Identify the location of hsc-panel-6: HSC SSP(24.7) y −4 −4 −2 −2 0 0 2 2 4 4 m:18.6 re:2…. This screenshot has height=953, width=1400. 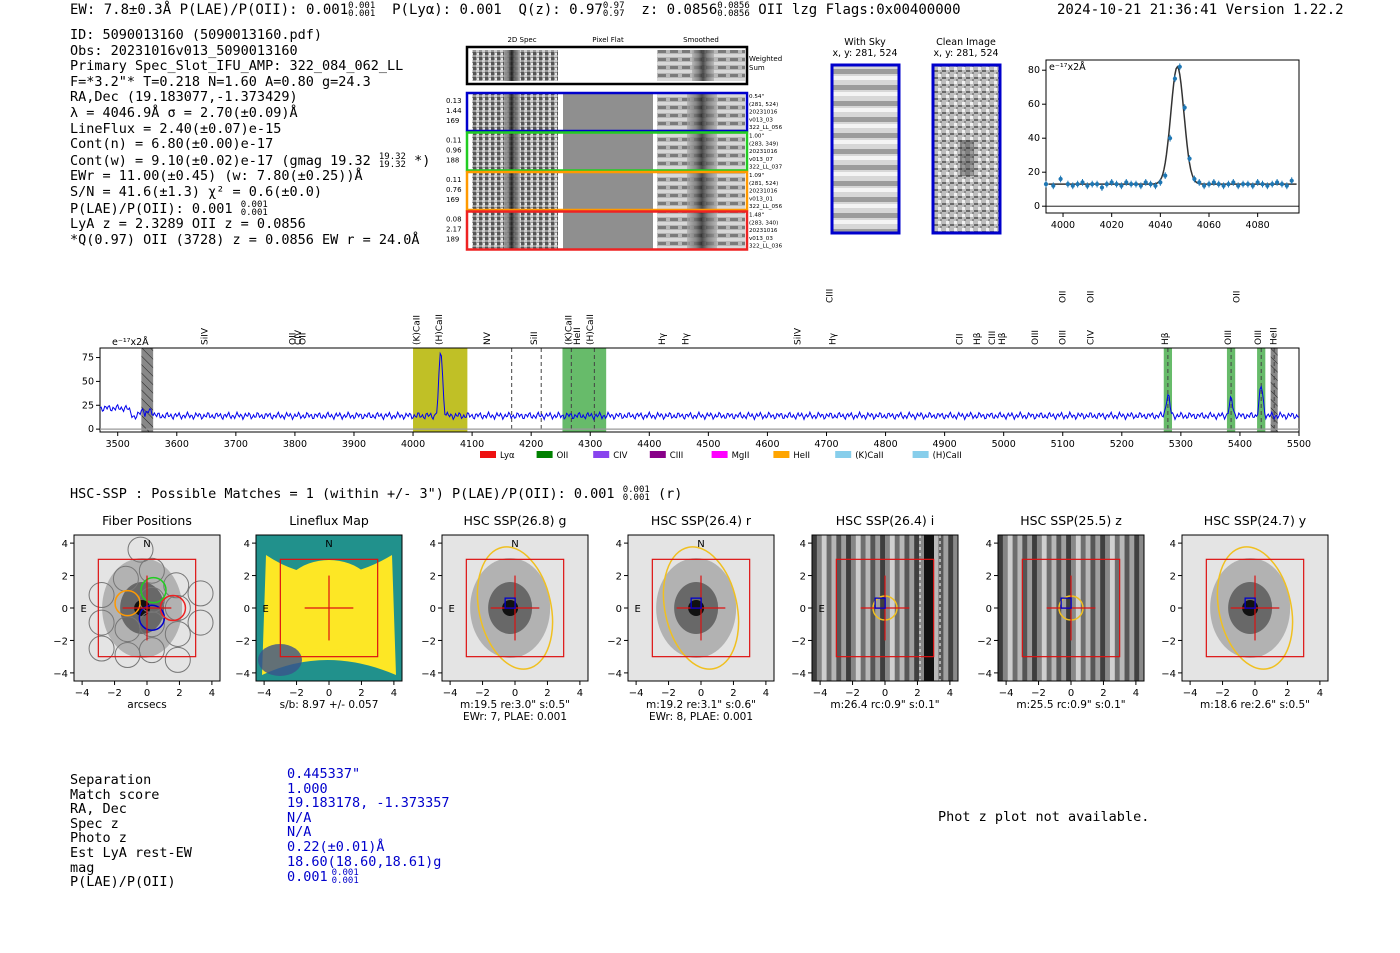
(1245, 612).